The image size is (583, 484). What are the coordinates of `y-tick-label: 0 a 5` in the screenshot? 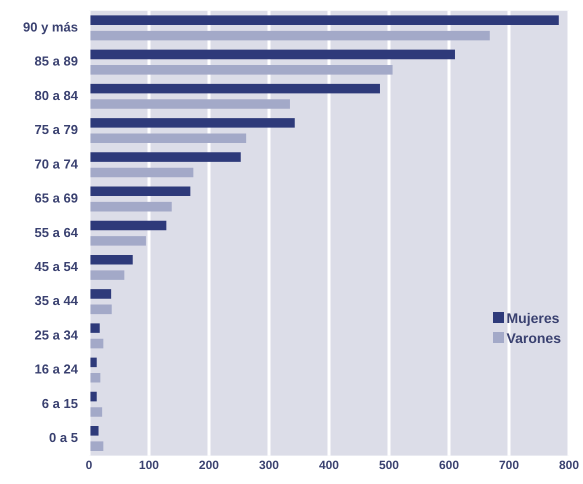 It's located at (63, 438).